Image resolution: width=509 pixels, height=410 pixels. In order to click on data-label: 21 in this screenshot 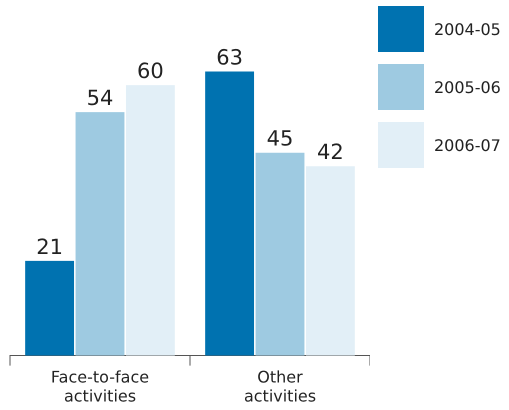, I will do `click(49, 246)`.